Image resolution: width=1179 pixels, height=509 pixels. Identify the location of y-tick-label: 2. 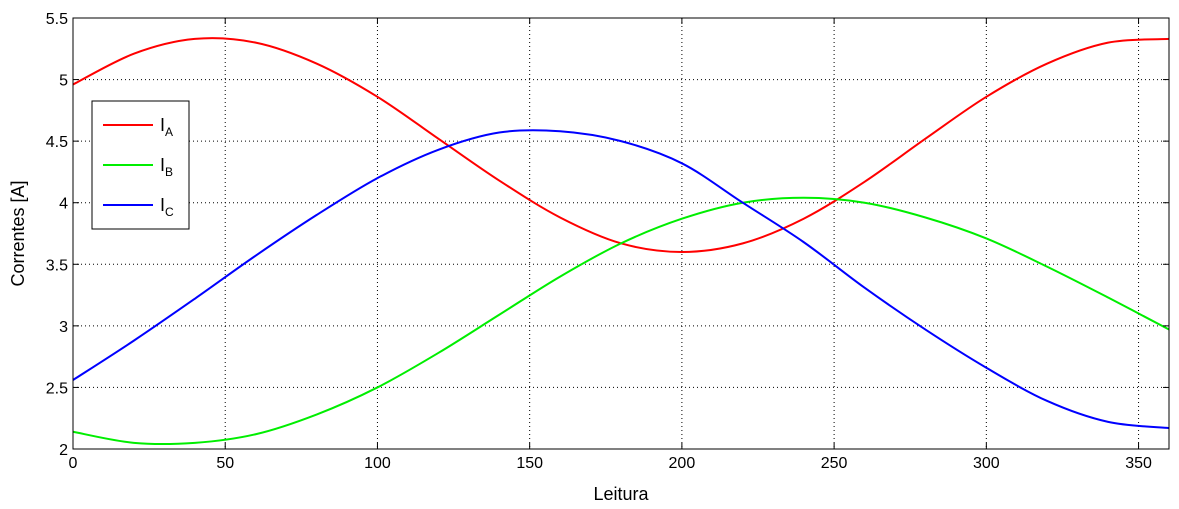
(63, 450).